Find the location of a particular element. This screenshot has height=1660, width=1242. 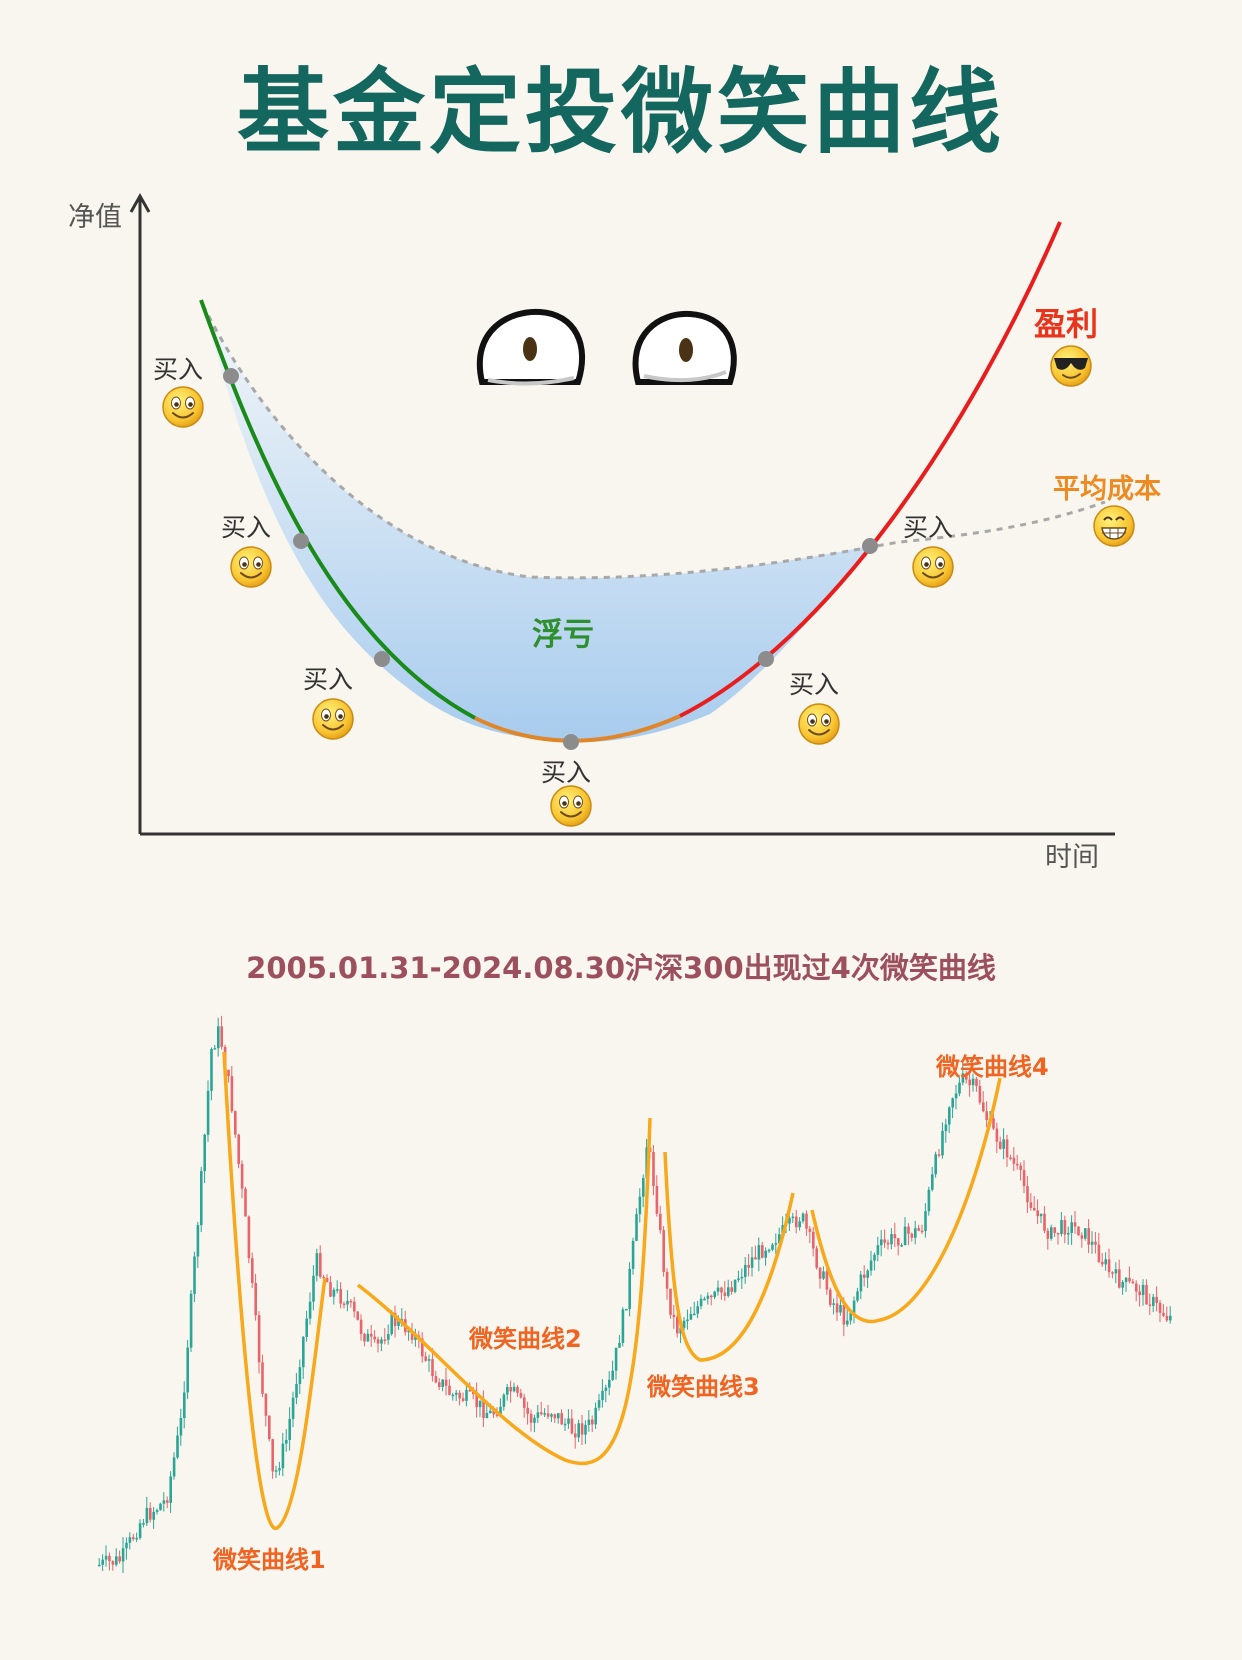

avg-cost-label: 平均成本 is located at coordinates (1107, 489).